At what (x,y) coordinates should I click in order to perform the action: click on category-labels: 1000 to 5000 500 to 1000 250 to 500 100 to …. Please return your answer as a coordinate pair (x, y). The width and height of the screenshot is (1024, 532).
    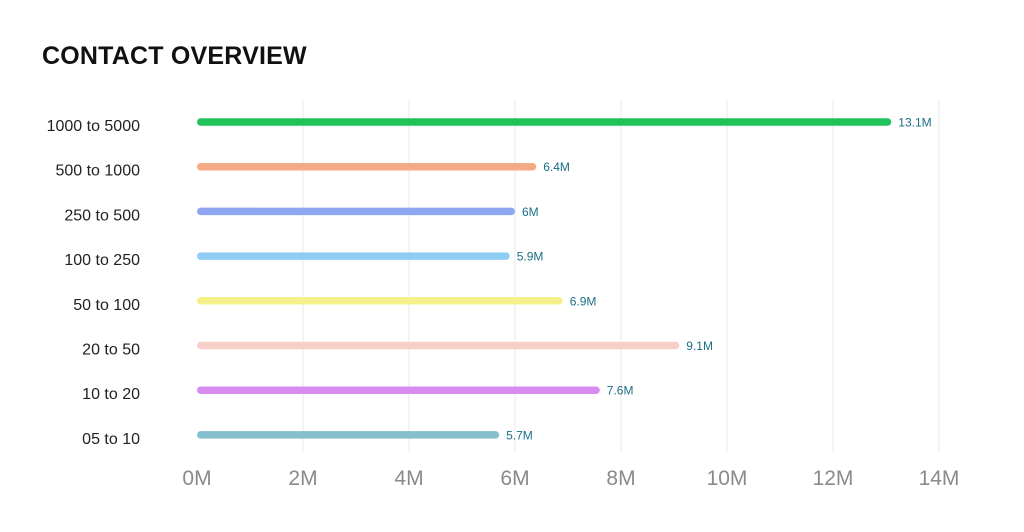
    Looking at the image, I should click on (94, 283).